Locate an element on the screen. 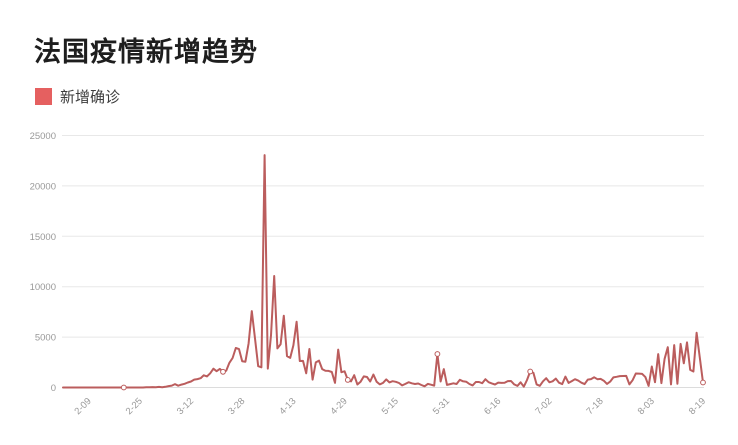  x-axis-label: 7-02 is located at coordinates (543, 406).